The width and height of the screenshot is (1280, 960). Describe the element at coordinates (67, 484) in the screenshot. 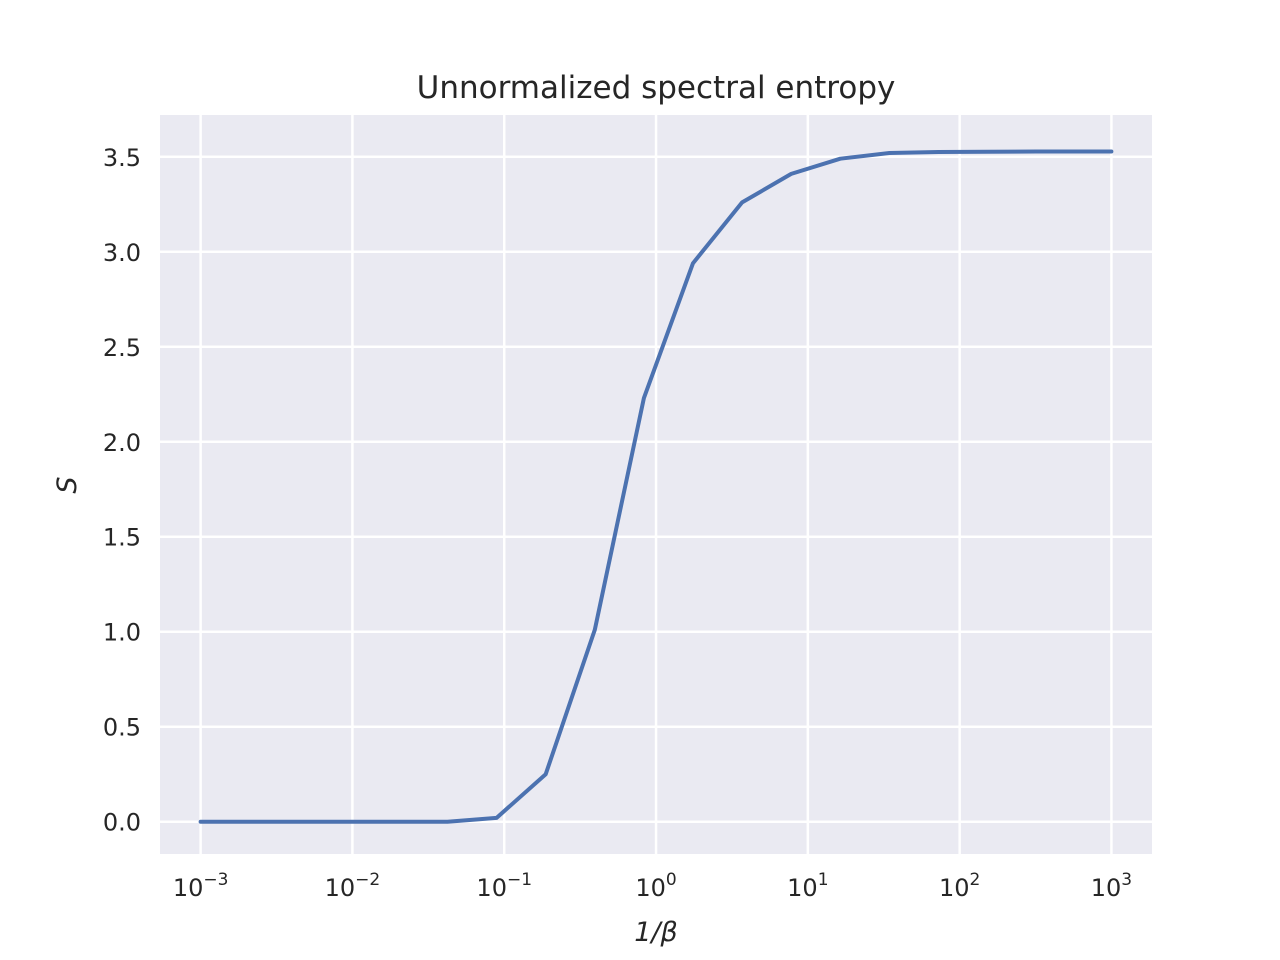

I see `y-axis-label: S` at that location.